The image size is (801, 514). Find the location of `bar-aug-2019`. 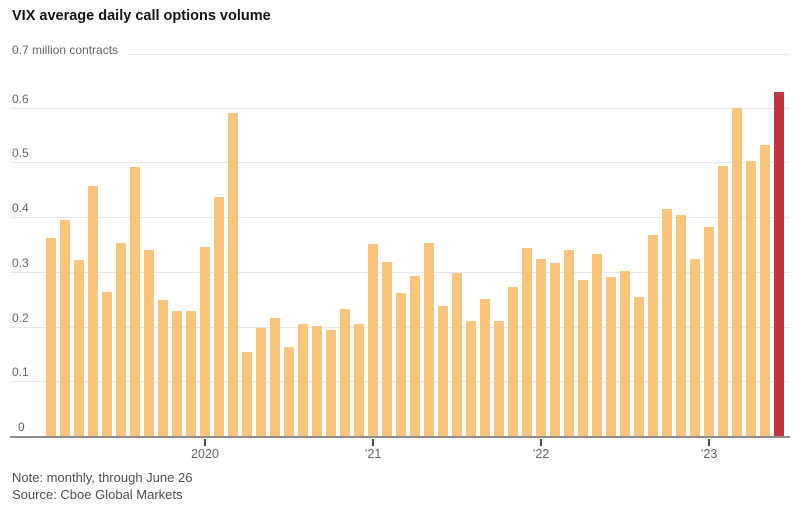

bar-aug-2019 is located at coordinates (135, 302).